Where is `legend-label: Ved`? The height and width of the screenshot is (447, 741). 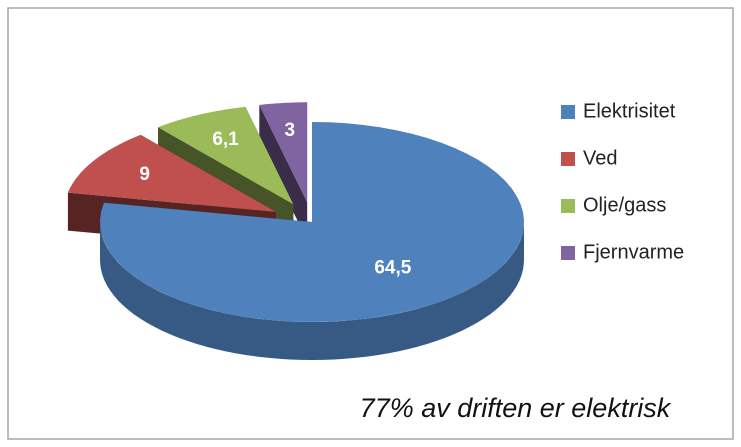 legend-label: Ved is located at coordinates (600, 158).